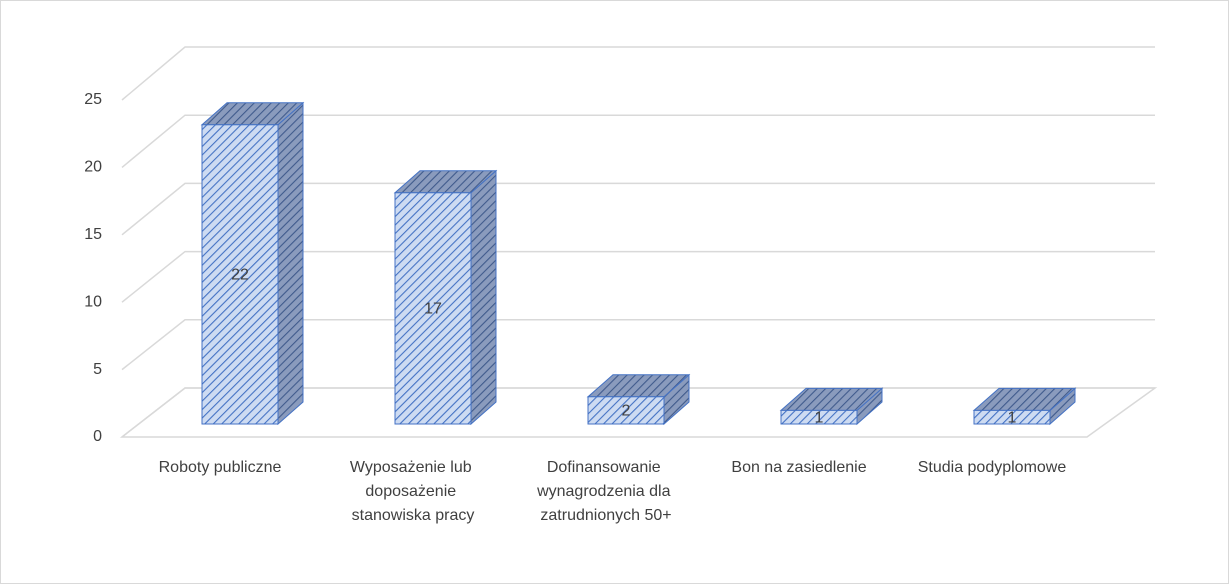 This screenshot has height=584, width=1229. I want to click on x-tick-line: zatrudnionych 50+, so click(605, 515).